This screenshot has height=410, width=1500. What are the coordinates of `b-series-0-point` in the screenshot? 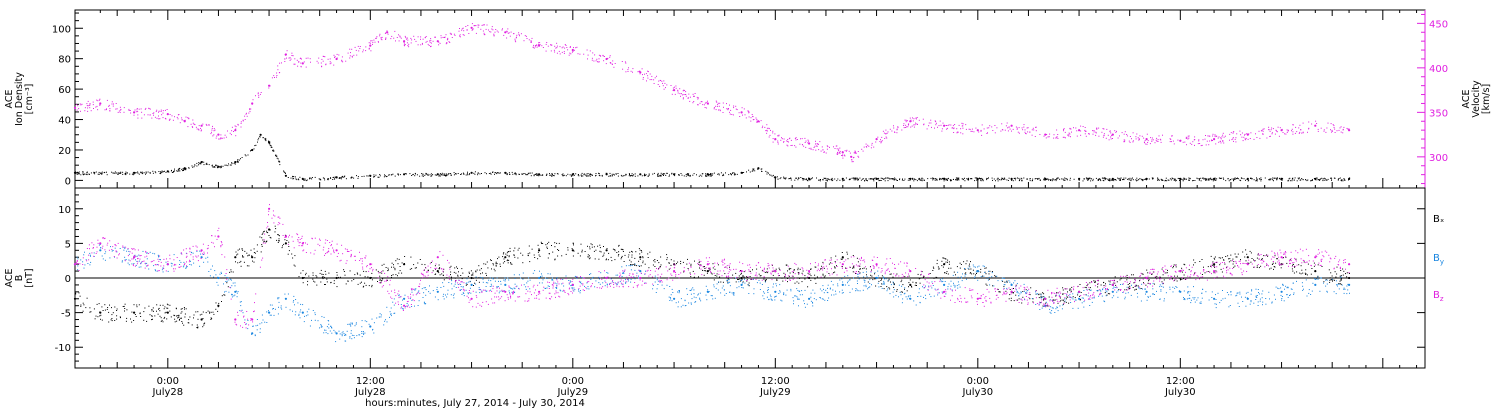 It's located at (910, 284).